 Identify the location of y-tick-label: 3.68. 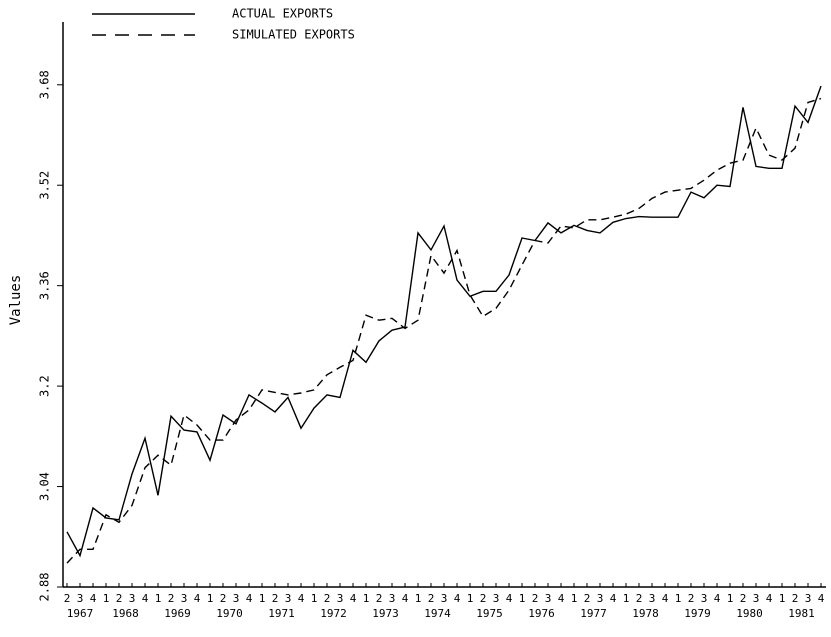
(45, 84).